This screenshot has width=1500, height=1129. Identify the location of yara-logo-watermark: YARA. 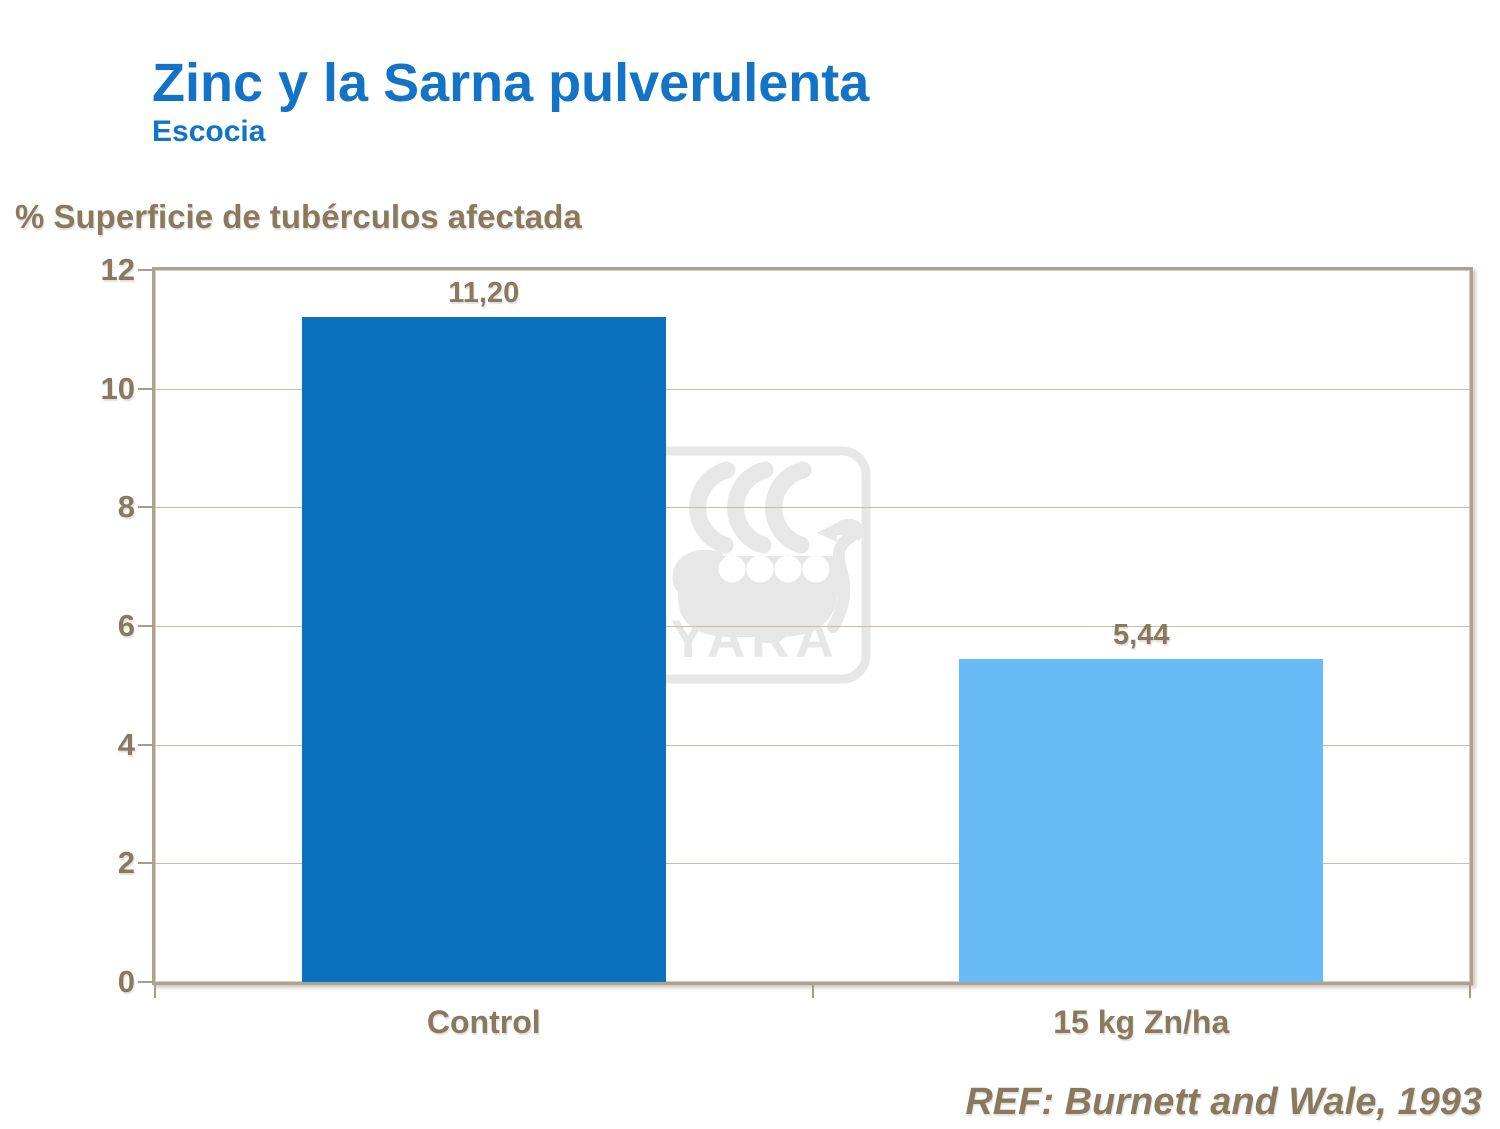
(751, 565).